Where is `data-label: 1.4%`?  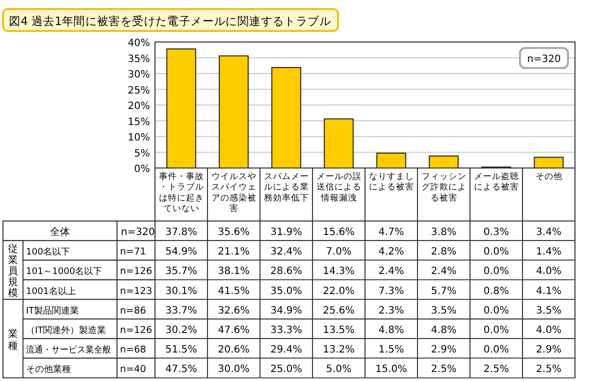
data-label: 1.4% is located at coordinates (549, 252).